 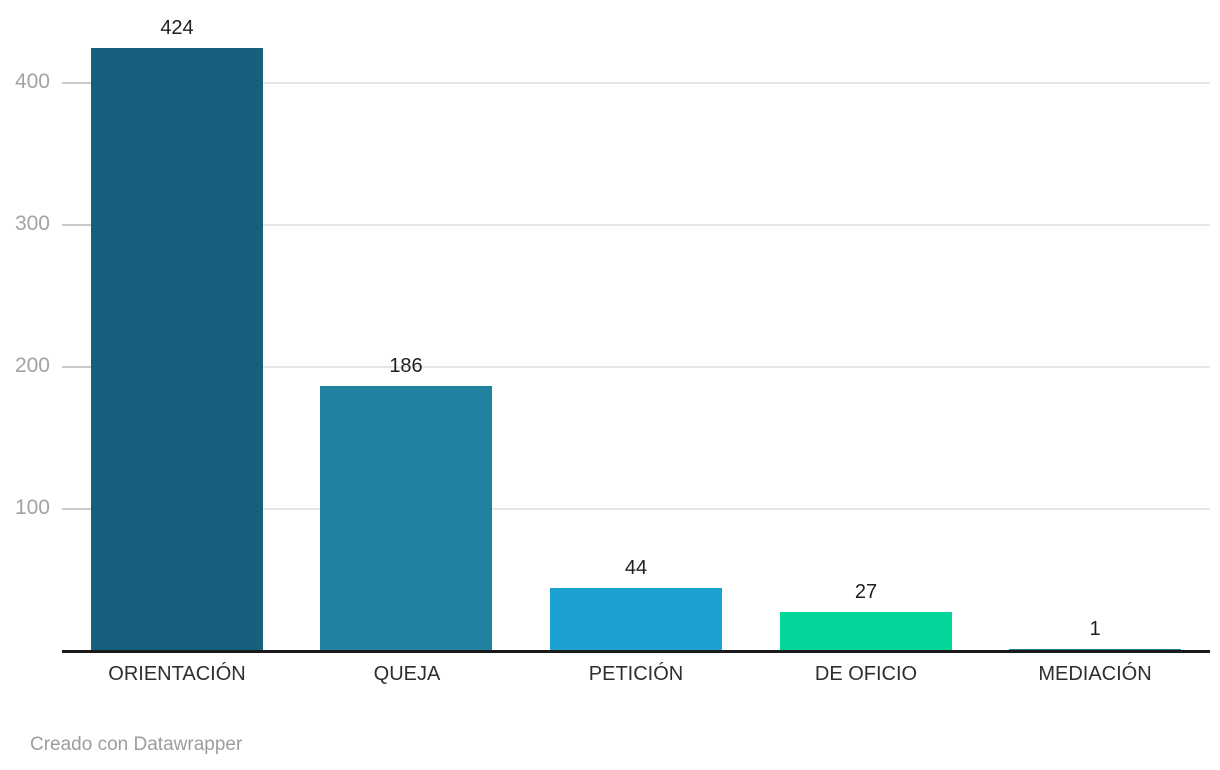 I want to click on x-axis-line, so click(x=636, y=651).